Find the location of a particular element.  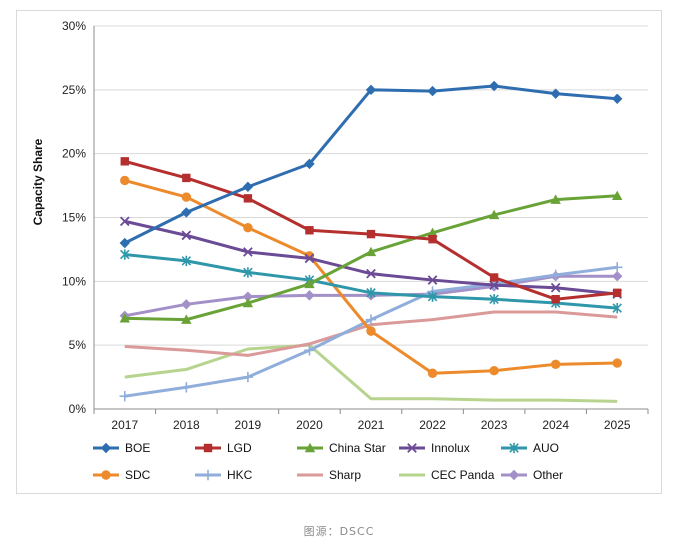

legend-item-china-star: China Star is located at coordinates (341, 448).